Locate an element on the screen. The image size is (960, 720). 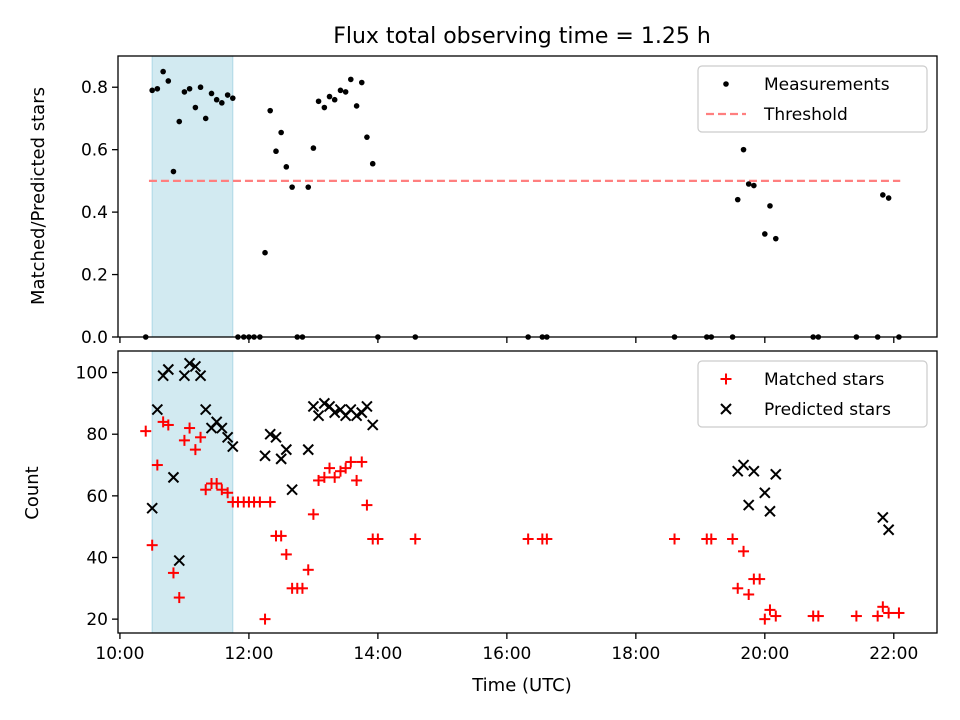
y-tick-label: 0.8 is located at coordinates (94, 88).